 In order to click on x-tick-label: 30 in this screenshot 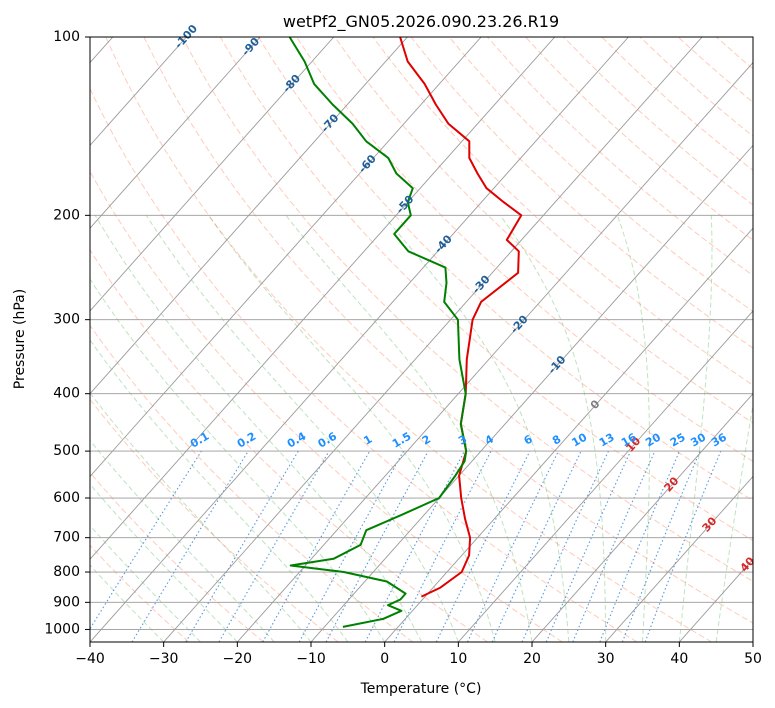, I will do `click(606, 659)`.